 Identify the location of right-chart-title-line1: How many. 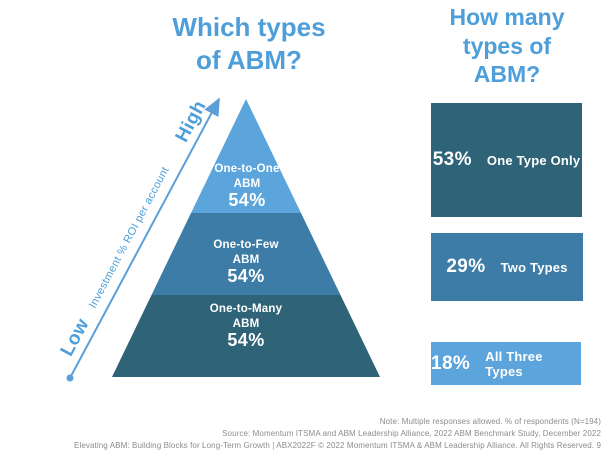
(507, 17).